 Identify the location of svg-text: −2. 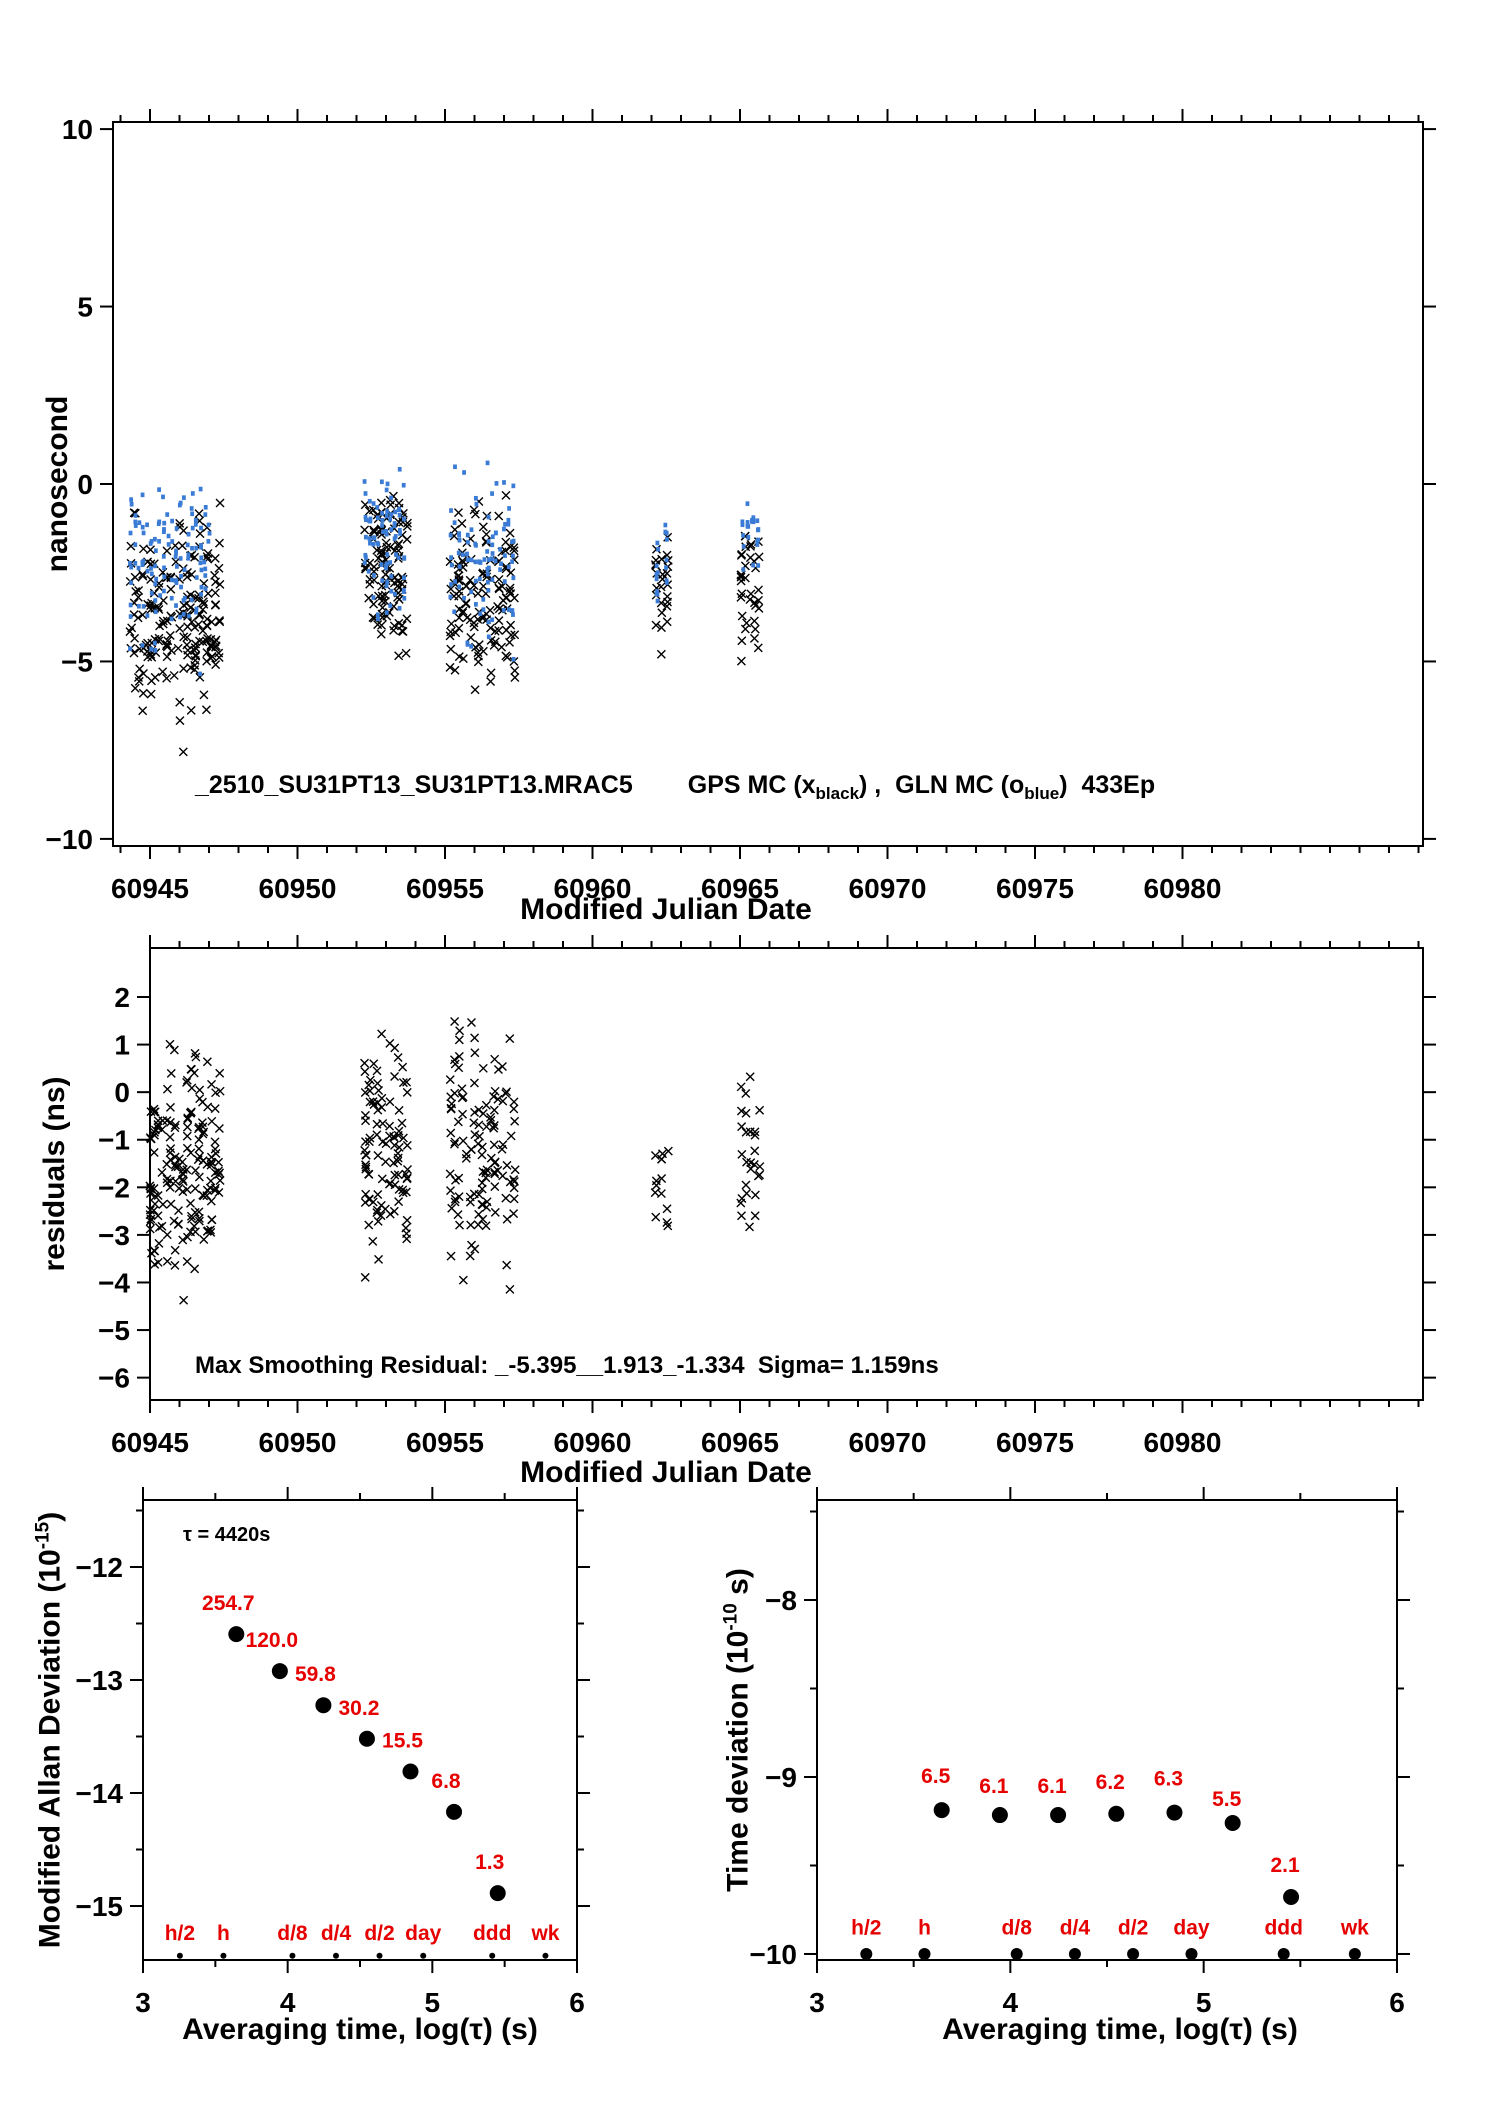
(114, 1187).